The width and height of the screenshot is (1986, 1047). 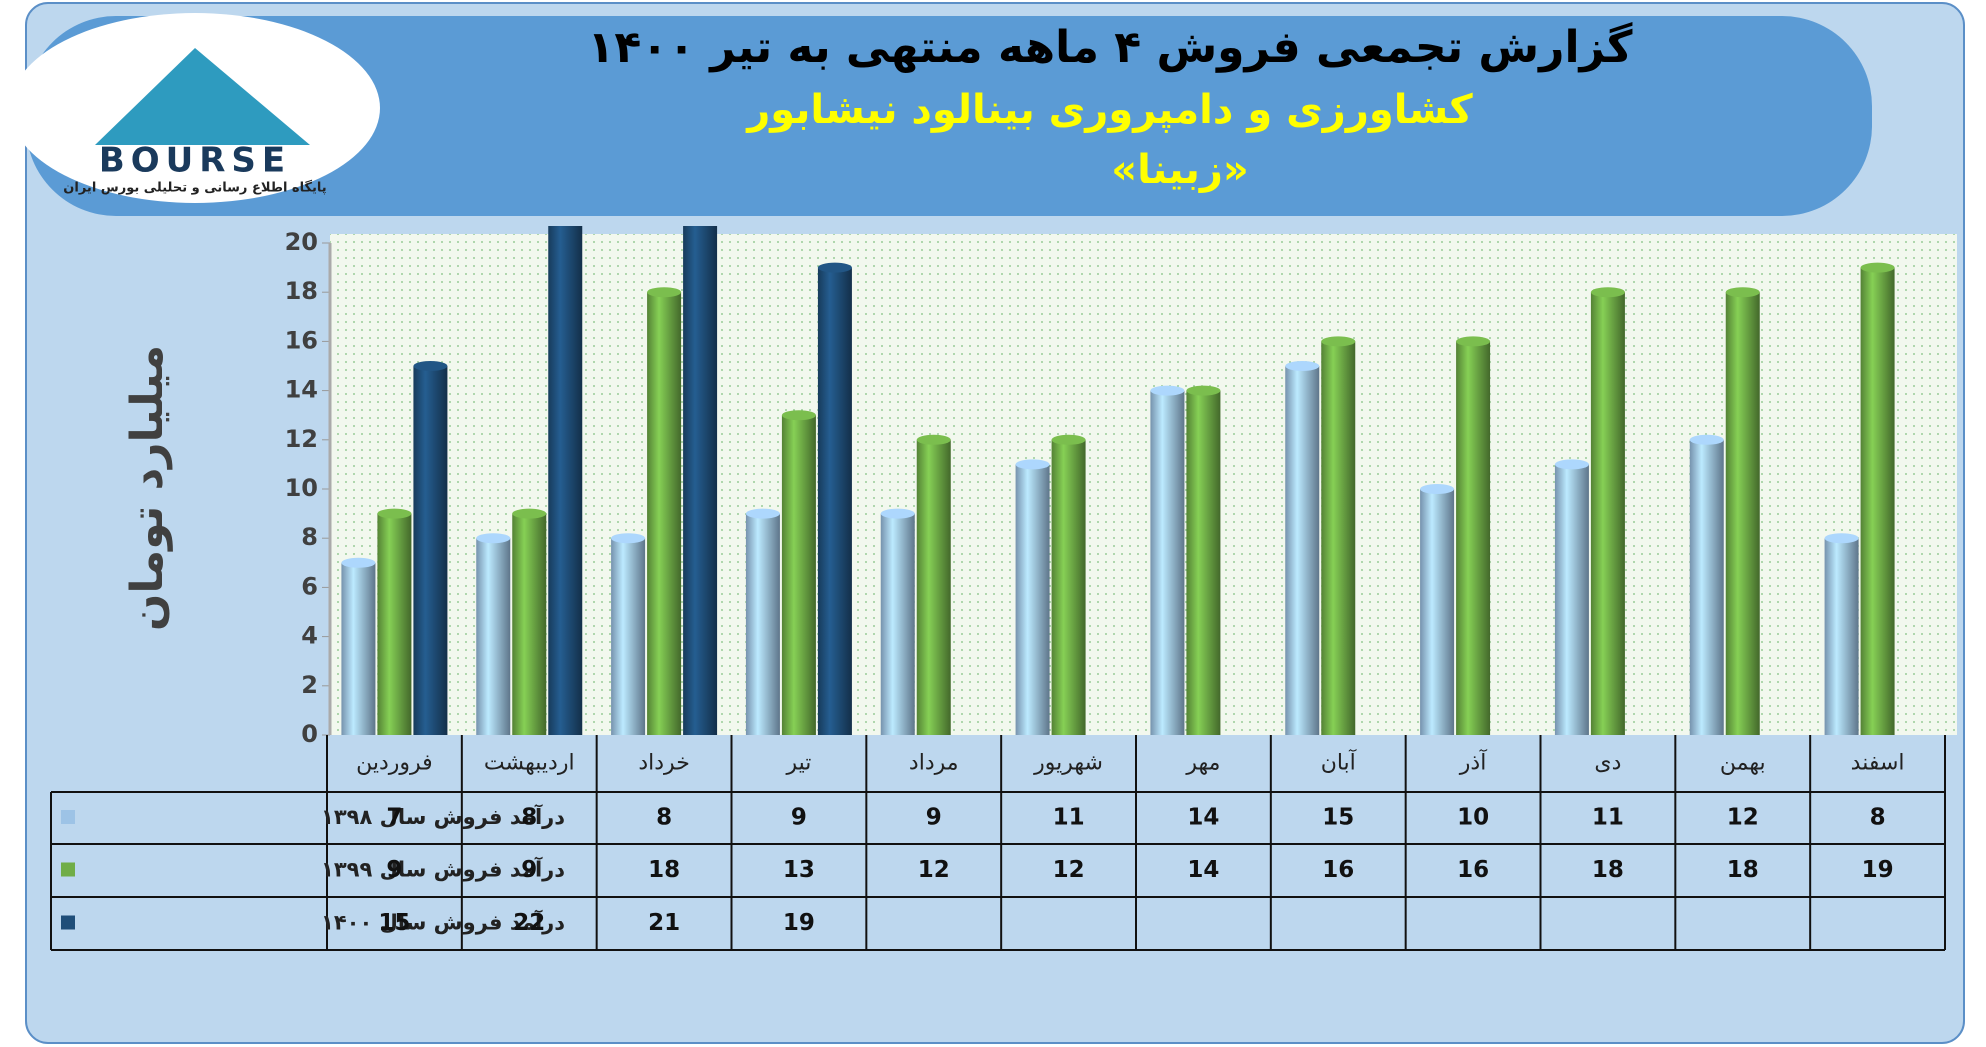 I want to click on x-tick-label: فروردین, so click(x=394, y=763).